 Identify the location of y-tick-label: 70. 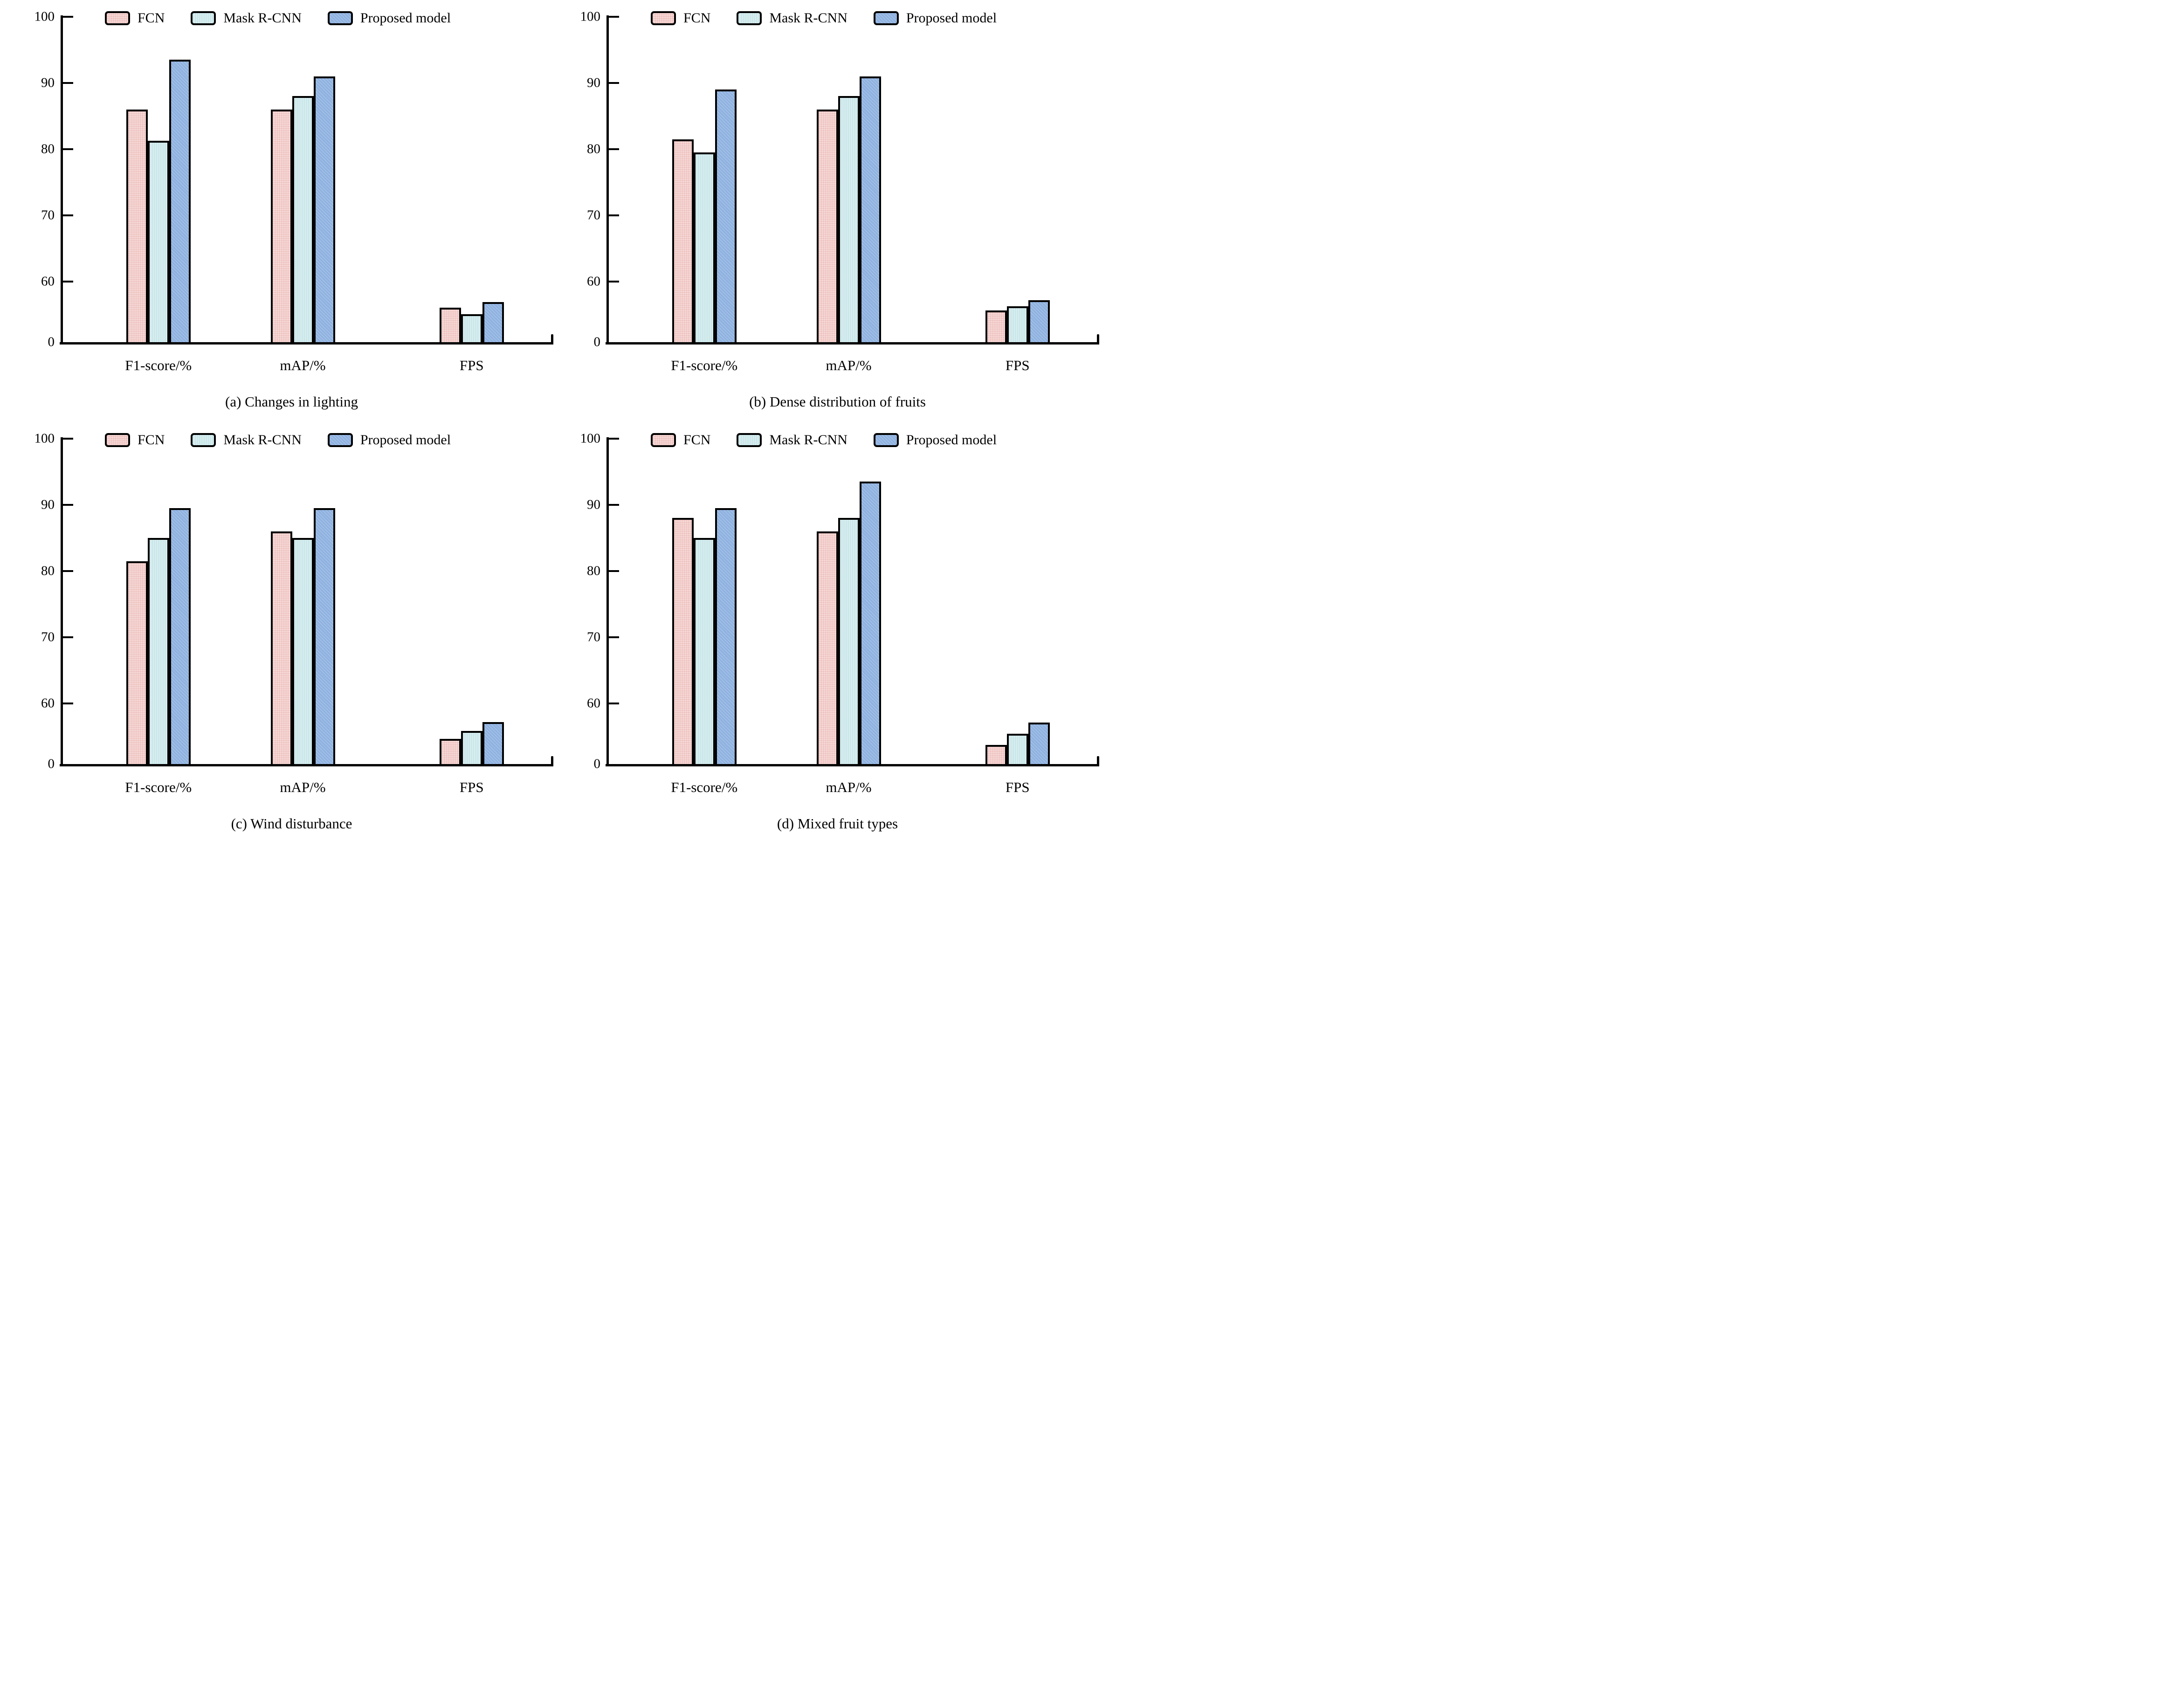
(48, 637).